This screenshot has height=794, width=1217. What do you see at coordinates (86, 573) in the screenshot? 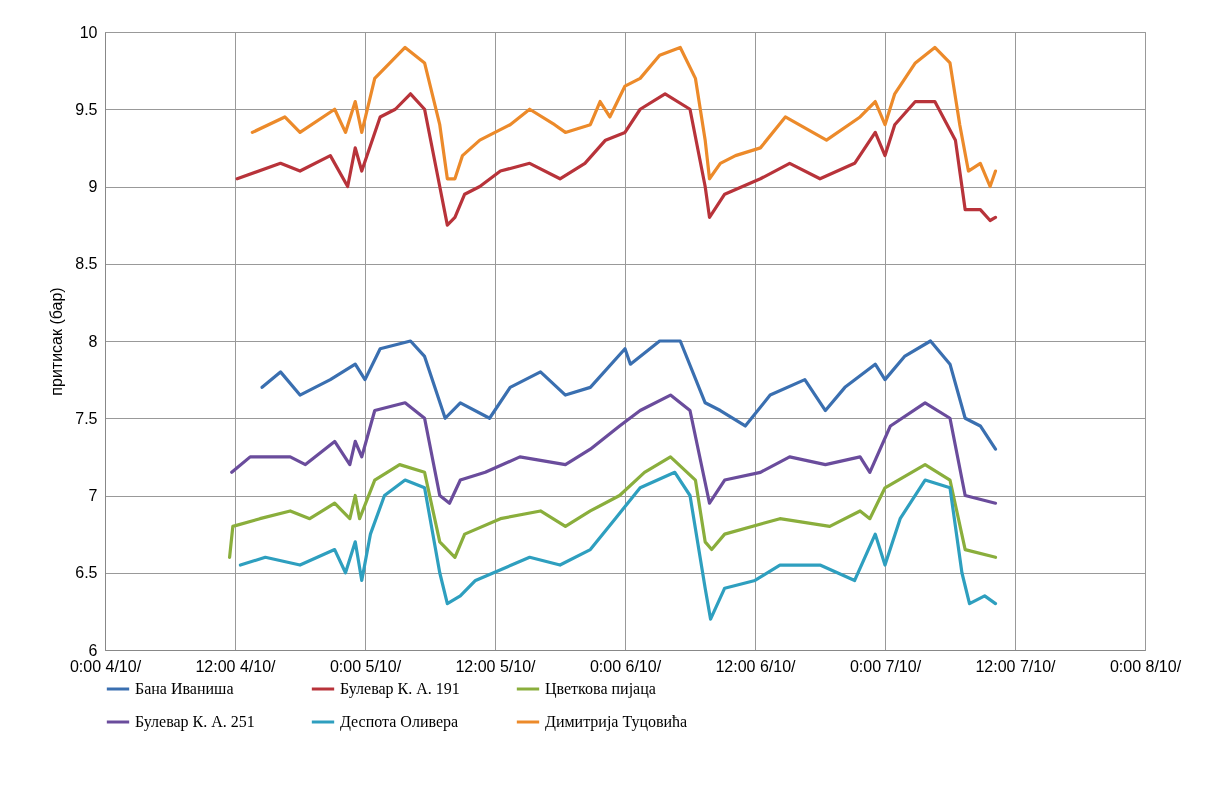
I see `y-tick-label: 6.5` at bounding box center [86, 573].